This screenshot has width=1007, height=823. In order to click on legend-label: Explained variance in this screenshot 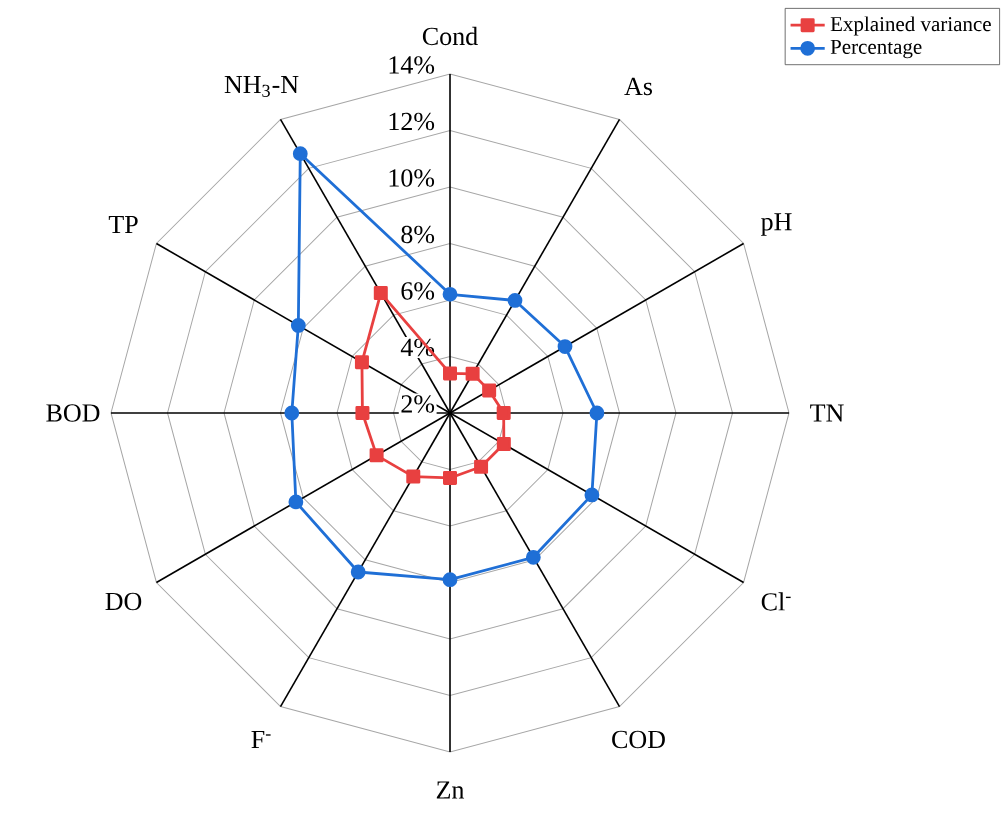, I will do `click(910, 26)`.